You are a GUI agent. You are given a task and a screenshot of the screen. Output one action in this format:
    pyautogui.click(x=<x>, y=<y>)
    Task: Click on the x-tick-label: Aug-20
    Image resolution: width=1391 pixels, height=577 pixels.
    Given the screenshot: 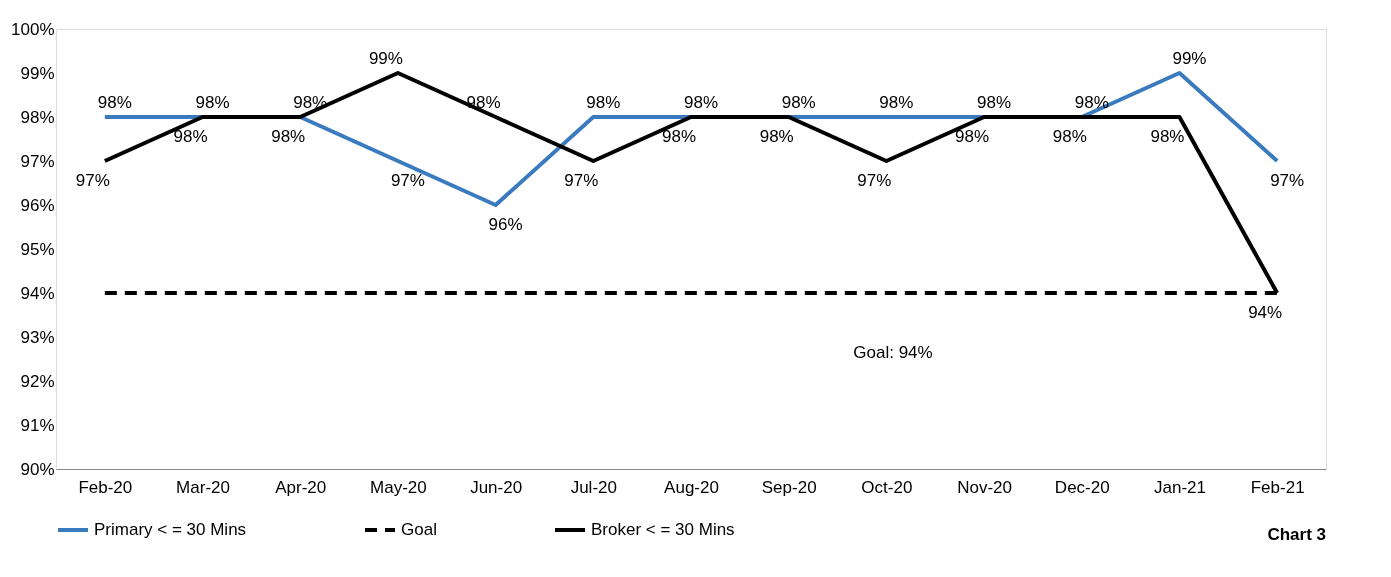 What is the action you would take?
    pyautogui.click(x=691, y=487)
    